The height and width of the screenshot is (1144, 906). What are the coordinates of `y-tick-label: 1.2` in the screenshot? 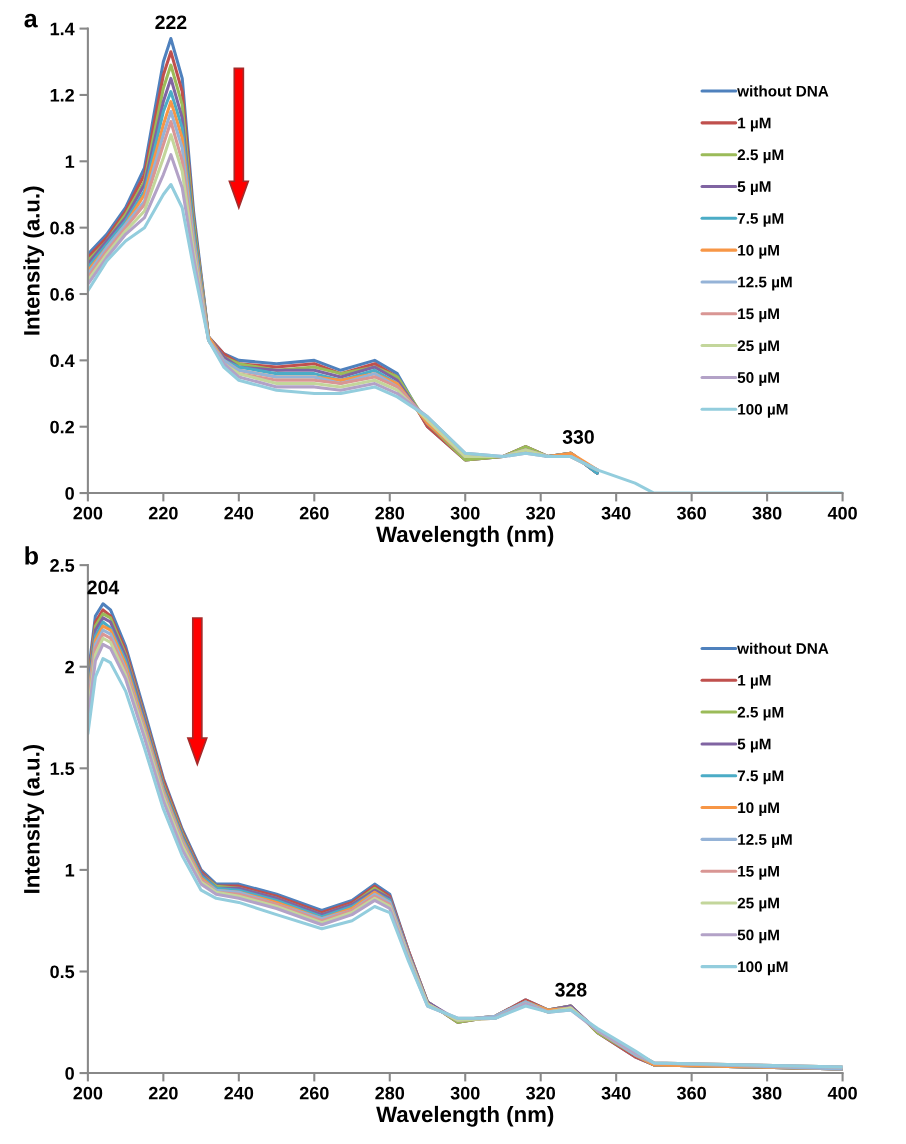 It's located at (62, 95).